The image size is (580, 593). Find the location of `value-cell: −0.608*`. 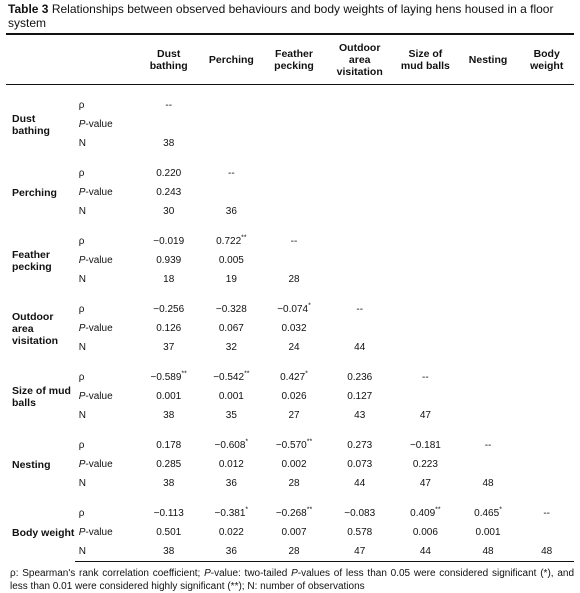

value-cell: −0.608* is located at coordinates (231, 445).